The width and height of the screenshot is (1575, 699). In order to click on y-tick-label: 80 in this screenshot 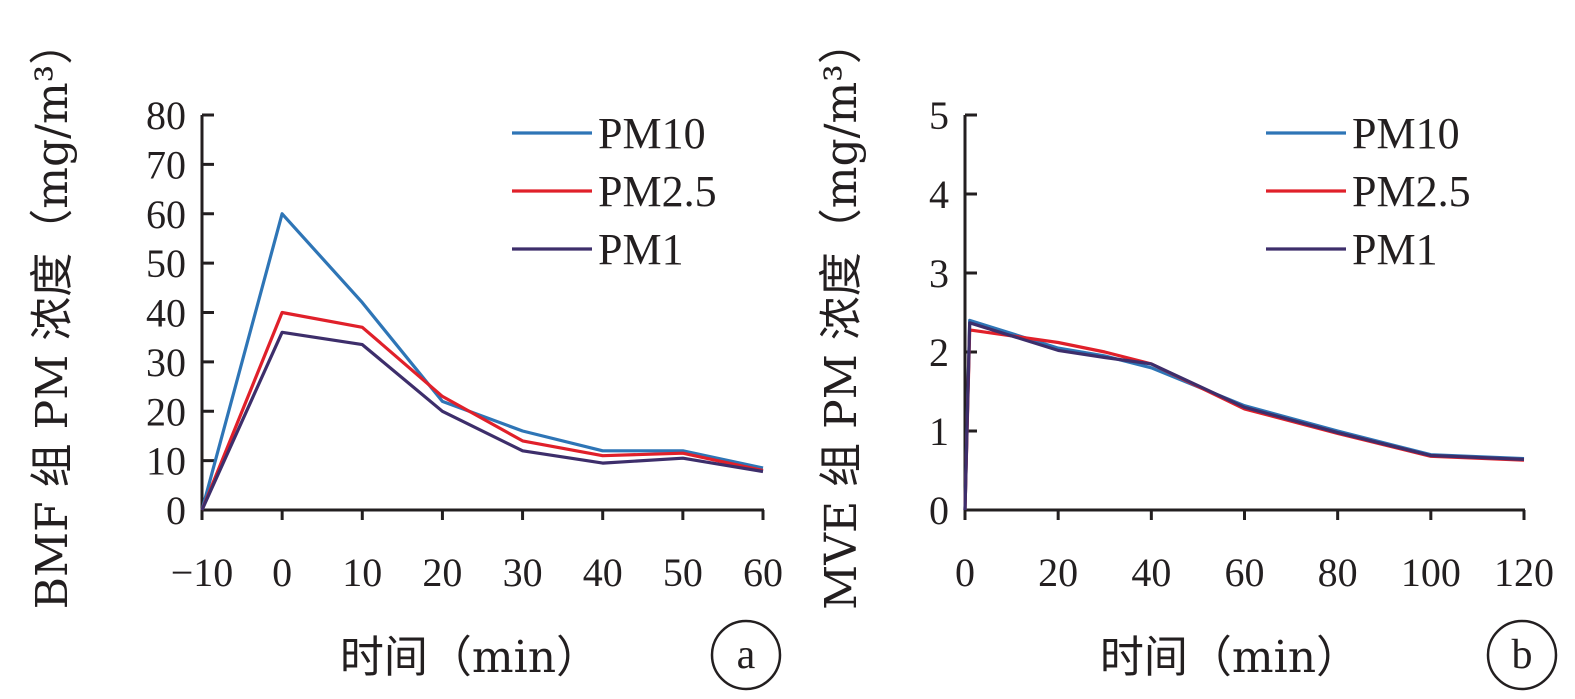, I will do `click(166, 115)`.